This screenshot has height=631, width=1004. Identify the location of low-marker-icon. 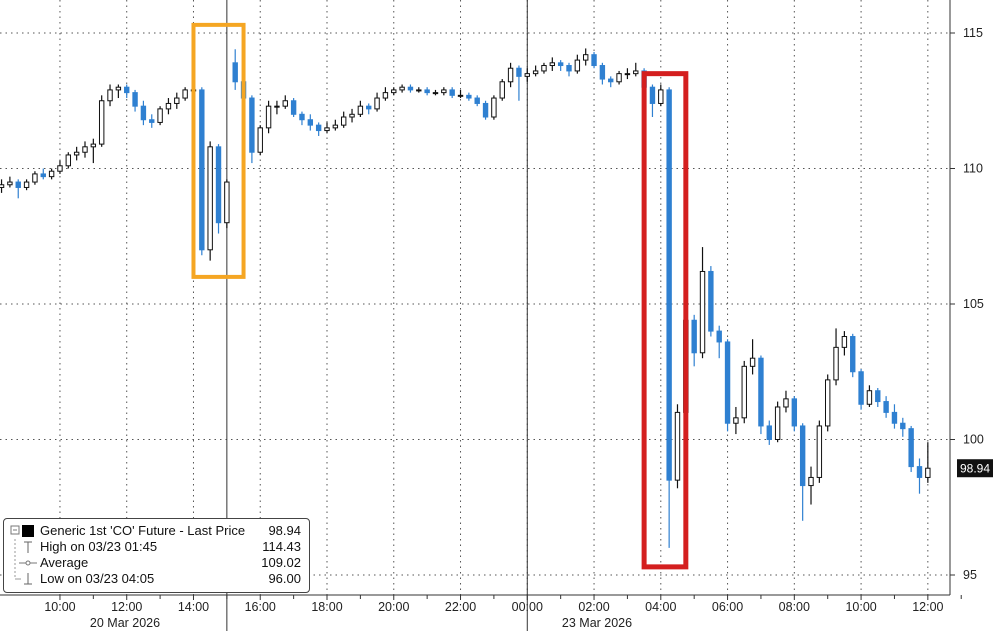
(23, 578).